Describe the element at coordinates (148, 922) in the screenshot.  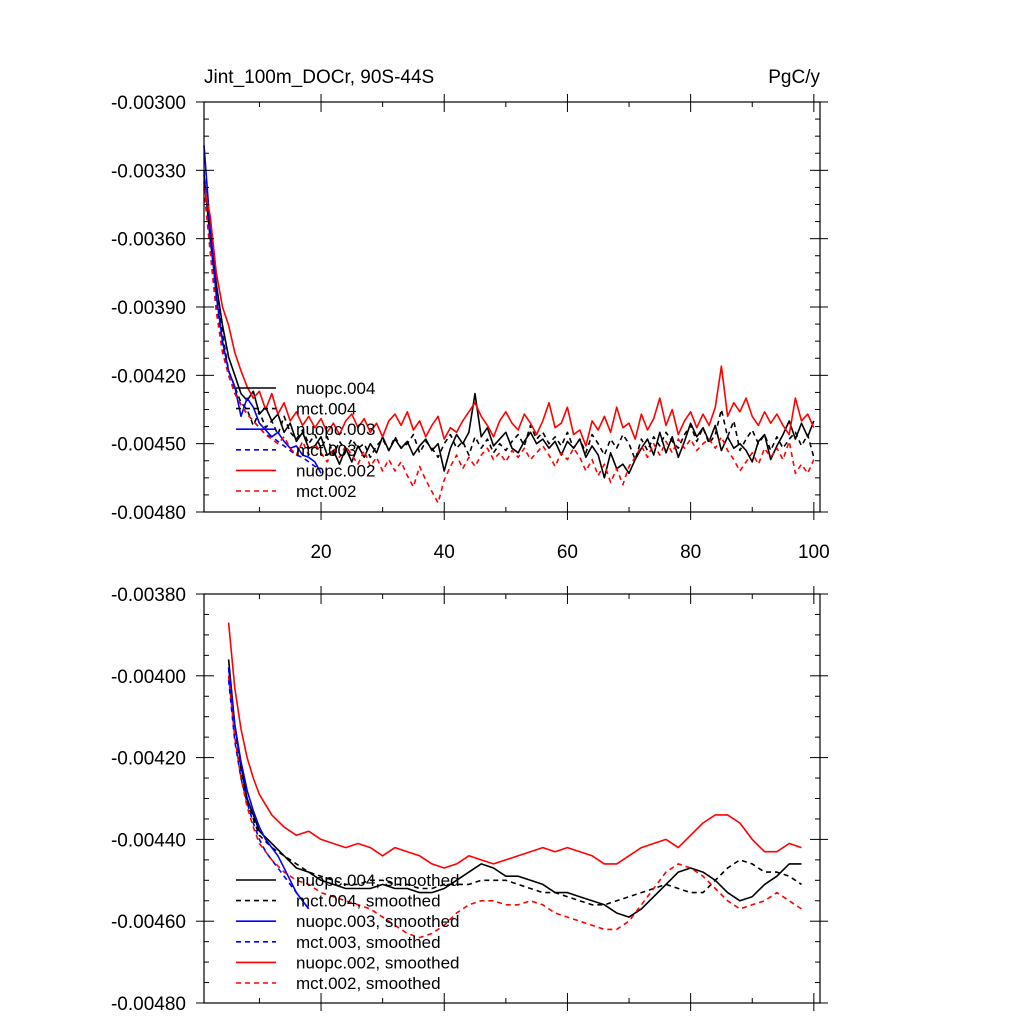
I see `bottom-ytick-label: -0.00460` at that location.